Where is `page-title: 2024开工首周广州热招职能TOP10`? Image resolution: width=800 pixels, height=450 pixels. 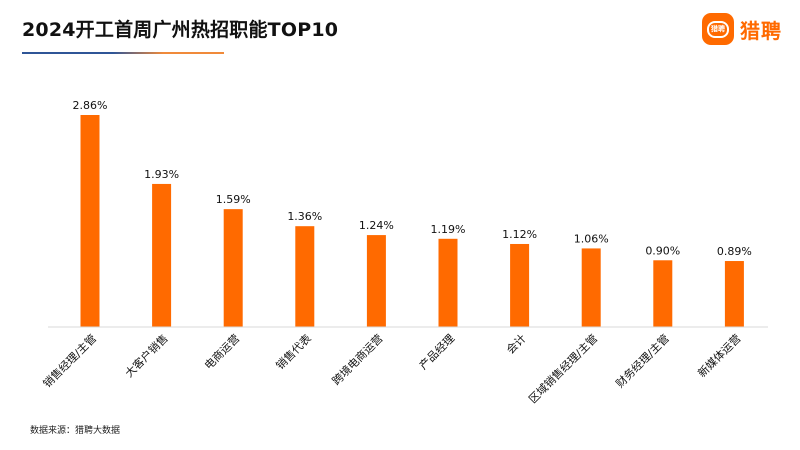 page-title: 2024开工首周广州热招职能TOP10 is located at coordinates (180, 30).